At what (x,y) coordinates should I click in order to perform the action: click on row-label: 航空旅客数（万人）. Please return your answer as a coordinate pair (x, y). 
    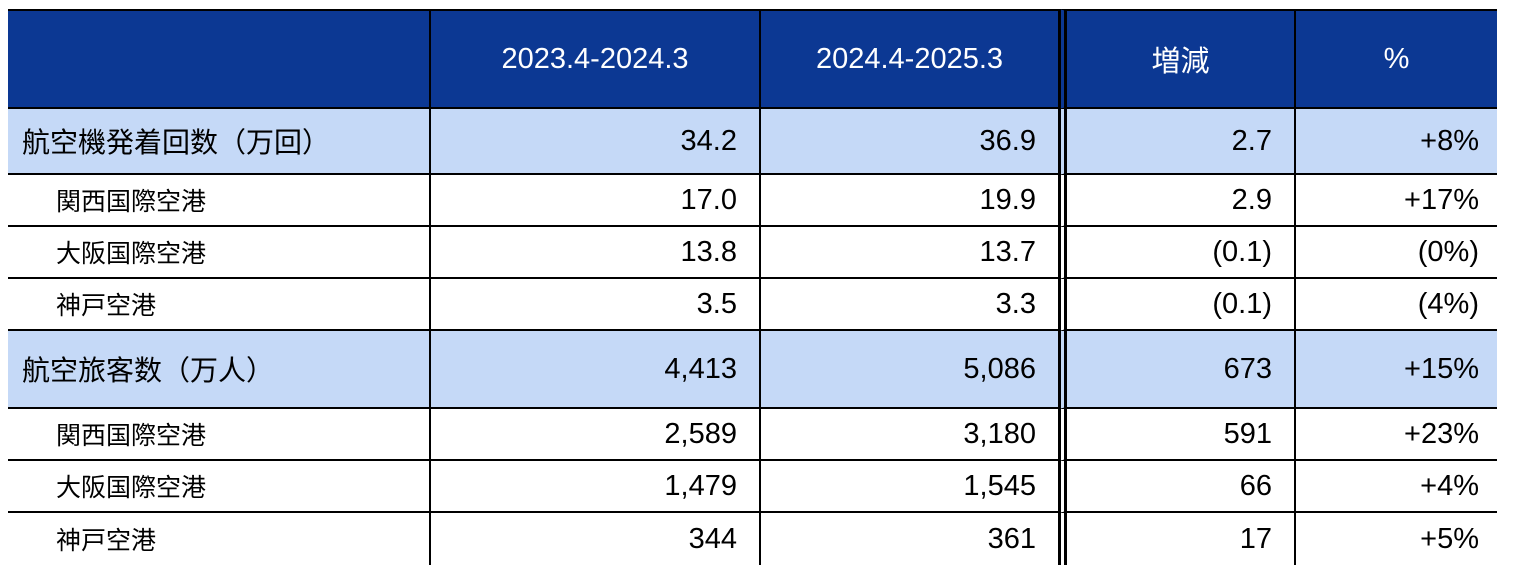
    Looking at the image, I should click on (218, 370).